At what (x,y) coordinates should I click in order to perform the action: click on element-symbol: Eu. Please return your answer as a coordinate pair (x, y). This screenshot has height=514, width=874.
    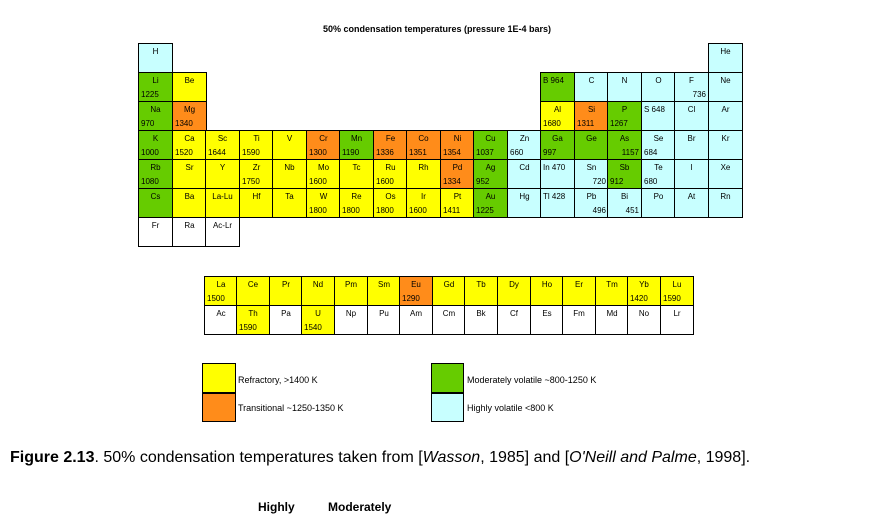
    Looking at the image, I should click on (416, 284).